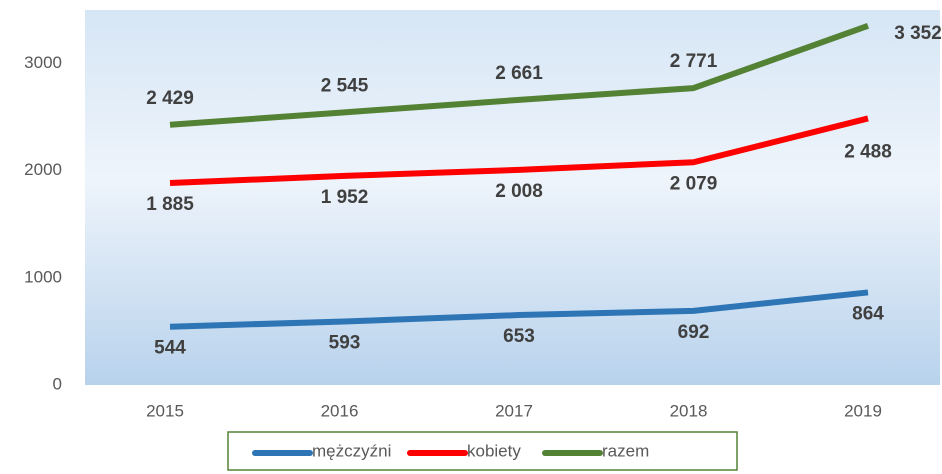 The width and height of the screenshot is (942, 474). What do you see at coordinates (43, 62) in the screenshot?
I see `y-tick-label: 3000` at bounding box center [43, 62].